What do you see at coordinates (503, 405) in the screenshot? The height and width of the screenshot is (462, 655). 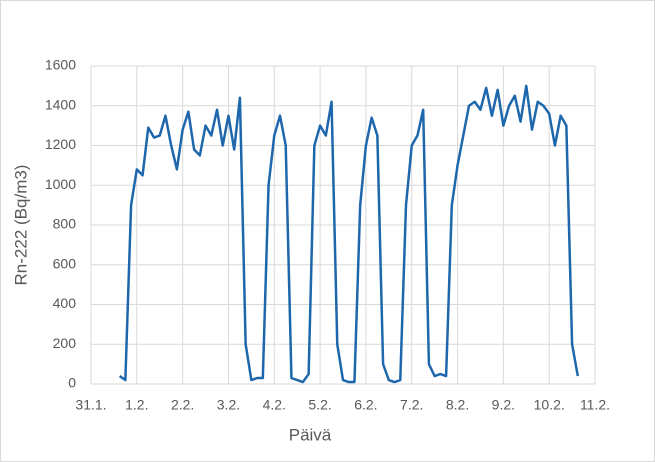 I see `x-tick-label: 9.2.` at bounding box center [503, 405].